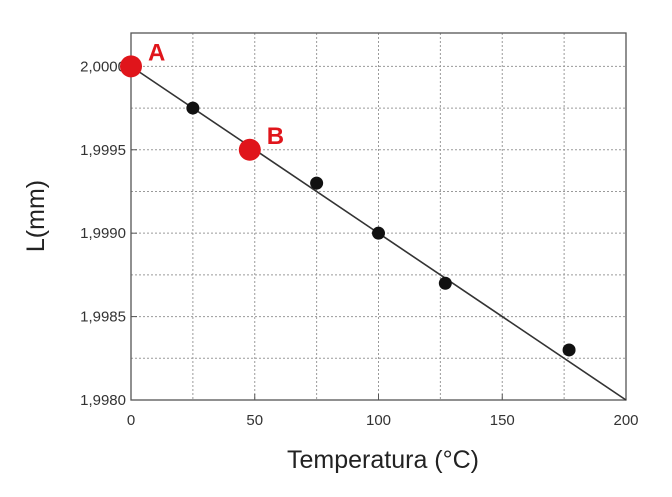  I want to click on x-tick-label: 100, so click(378, 420).